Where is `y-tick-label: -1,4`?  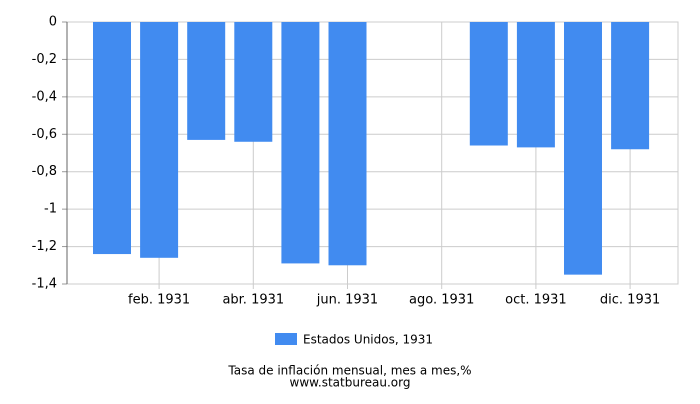 y-tick-label: -1,4 is located at coordinates (44, 284).